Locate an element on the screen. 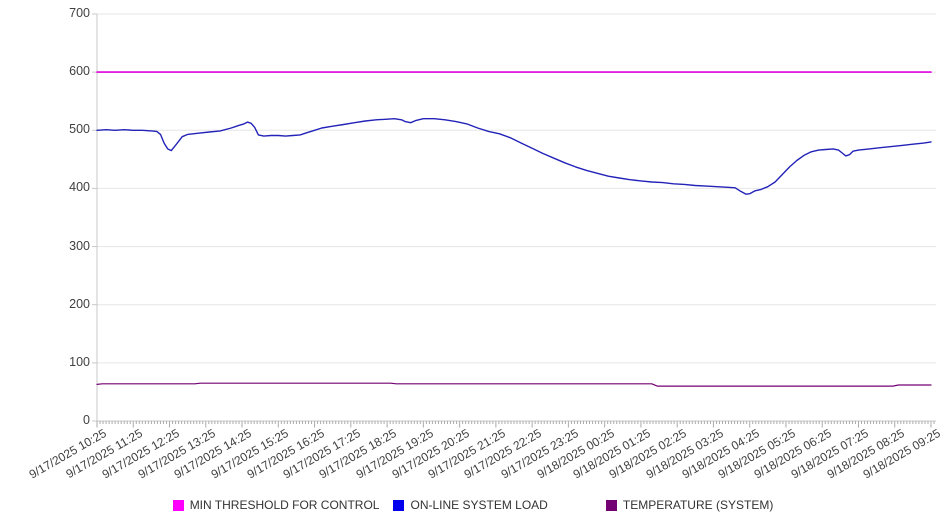 This screenshot has width=946, height=526. legend-item-temperature: TEMPERATURE (SYSTEM) is located at coordinates (689, 505).